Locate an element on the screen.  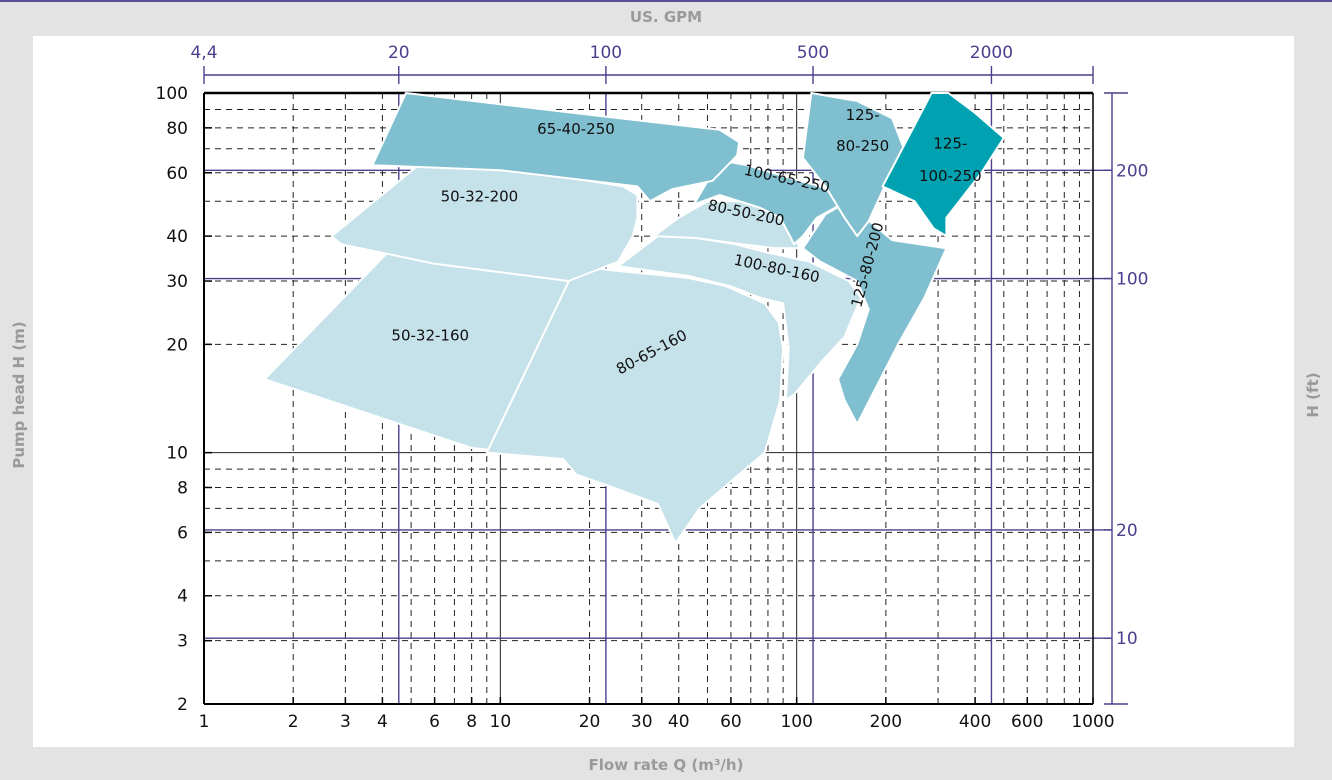
gpm-axis: 4,4 20 100 500 2000 is located at coordinates (642, 63).